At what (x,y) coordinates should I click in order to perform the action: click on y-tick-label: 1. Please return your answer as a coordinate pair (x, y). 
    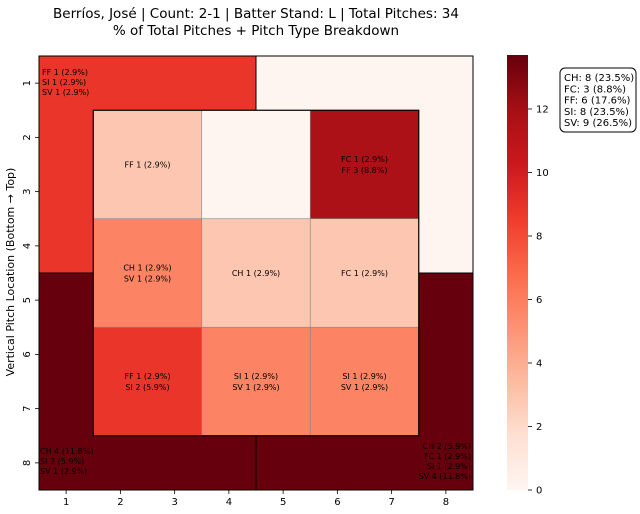
    Looking at the image, I should click on (27, 83).